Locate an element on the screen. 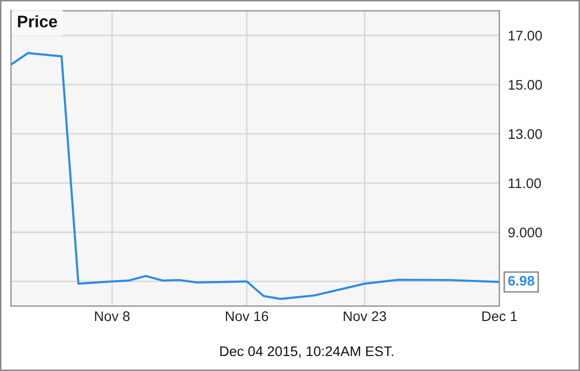 Image resolution: width=580 pixels, height=371 pixels. text: Dec 04 2015, 10:24AM EST. is located at coordinates (307, 352).